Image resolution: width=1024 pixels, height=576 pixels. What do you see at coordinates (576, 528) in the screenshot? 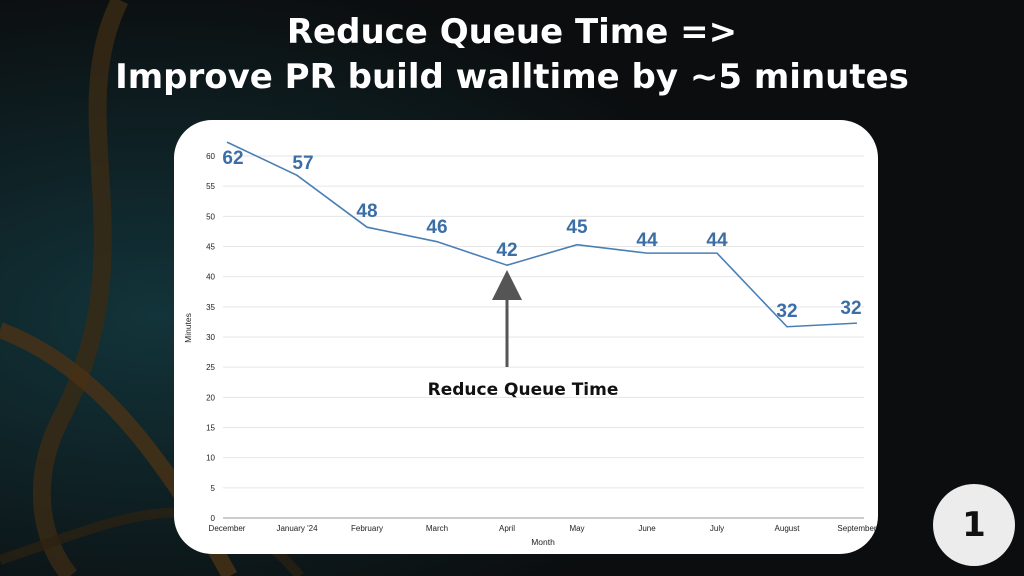
I see `x-tick-label: May` at bounding box center [576, 528].